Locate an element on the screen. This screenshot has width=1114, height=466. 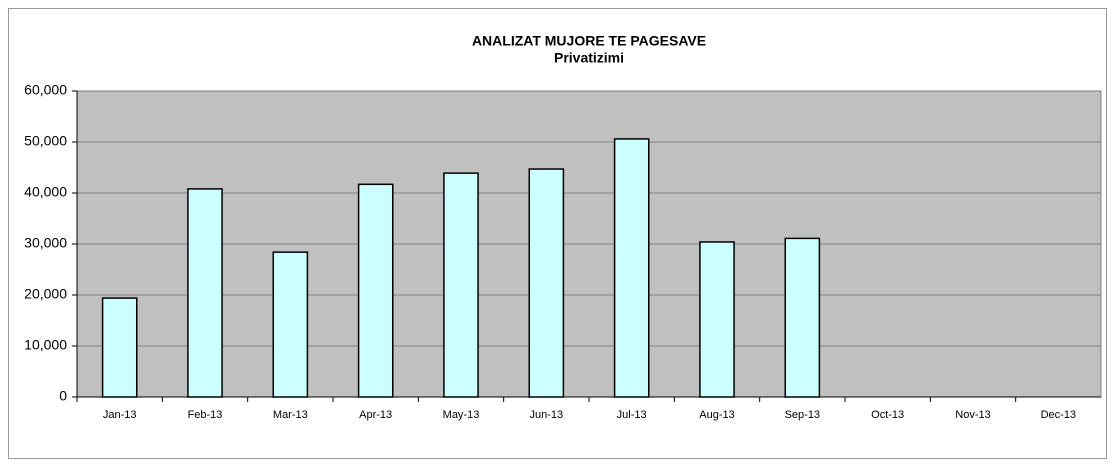
y-tick-label: 30,000 is located at coordinates (45, 243).